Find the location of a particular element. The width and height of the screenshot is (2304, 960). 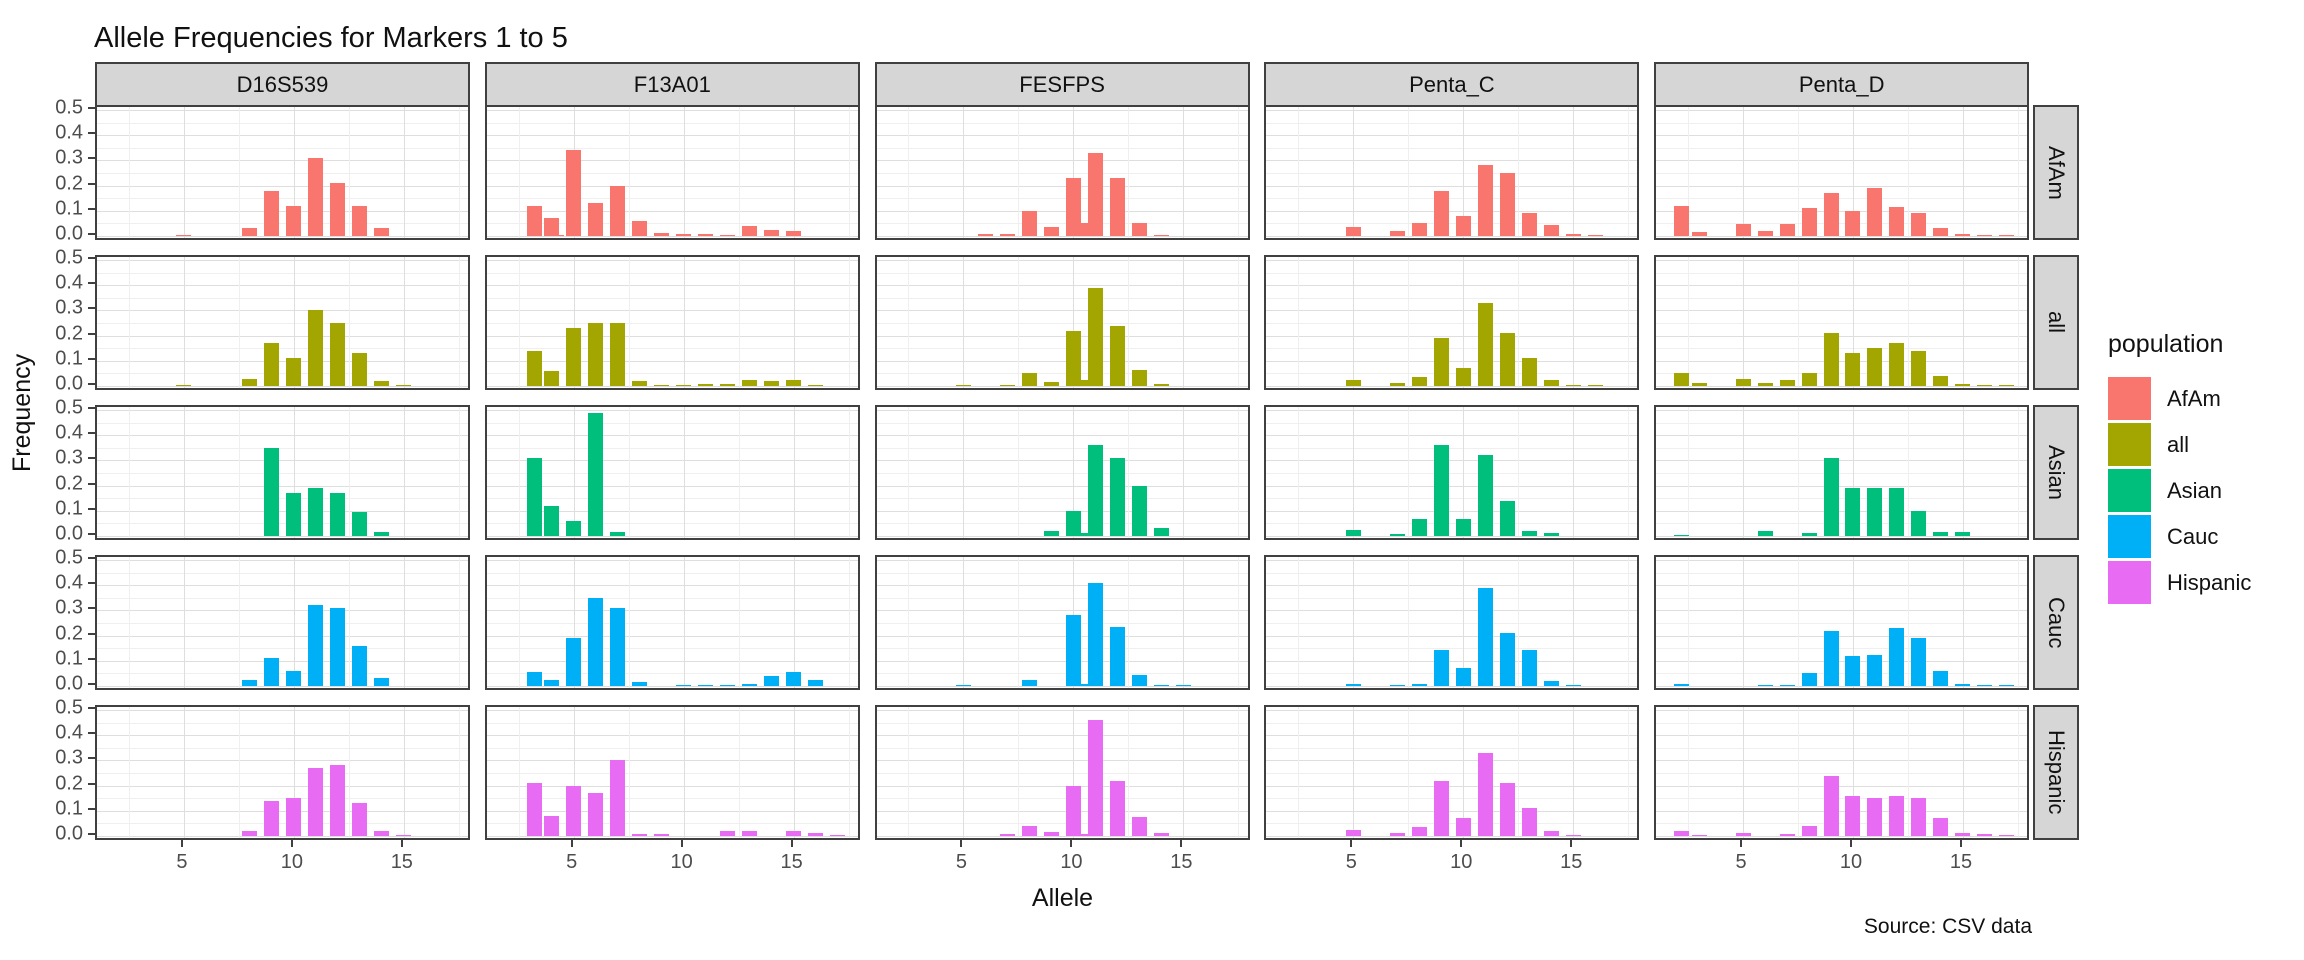

x-axis-tick is located at coordinates (1071, 843).